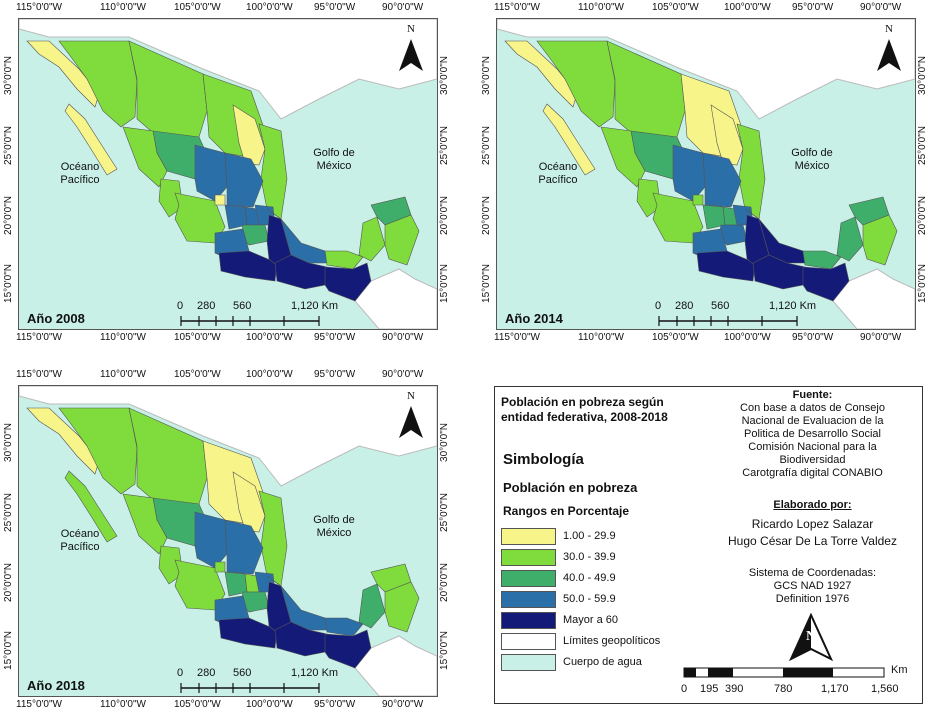 This screenshot has width=930, height=721. Describe the element at coordinates (783, 689) in the screenshot. I see `legend-scale-tick: 780` at that location.